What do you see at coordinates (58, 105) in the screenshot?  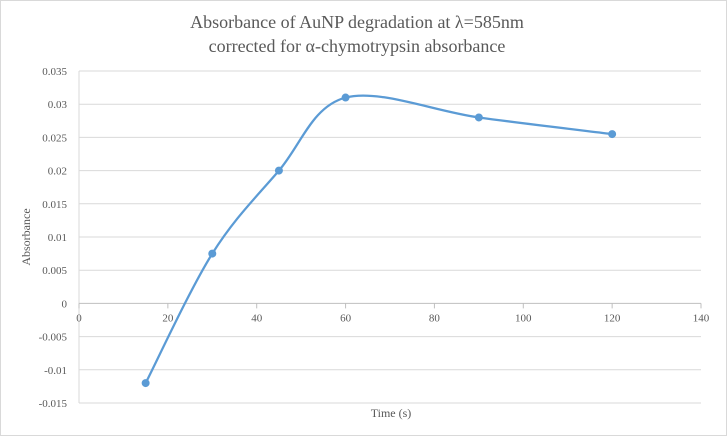 I see `y-tick-label: 0.03` at bounding box center [58, 105].